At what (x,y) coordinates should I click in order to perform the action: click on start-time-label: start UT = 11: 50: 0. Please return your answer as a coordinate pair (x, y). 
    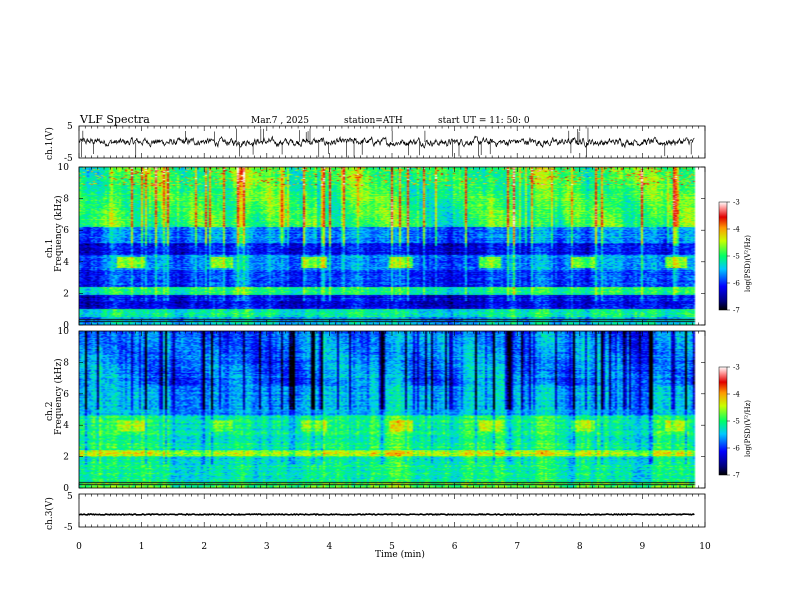
    Looking at the image, I should click on (484, 121).